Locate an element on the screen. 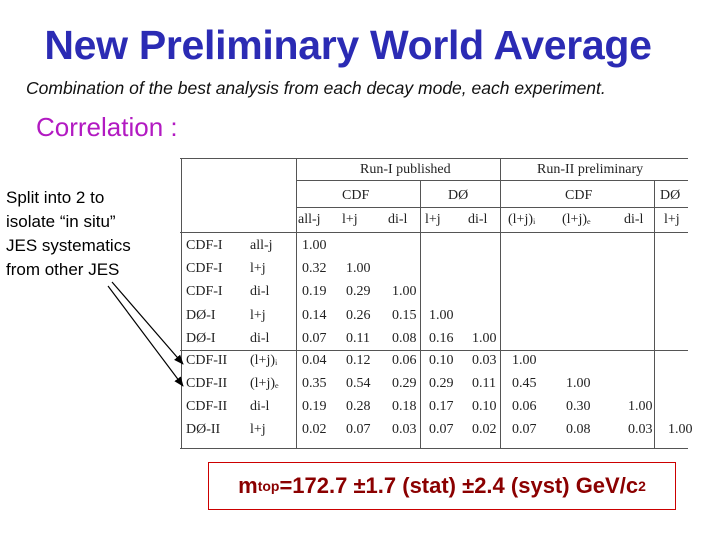 The image size is (720, 540). side-note-line: Split into 2 to is located at coordinates (55, 197).